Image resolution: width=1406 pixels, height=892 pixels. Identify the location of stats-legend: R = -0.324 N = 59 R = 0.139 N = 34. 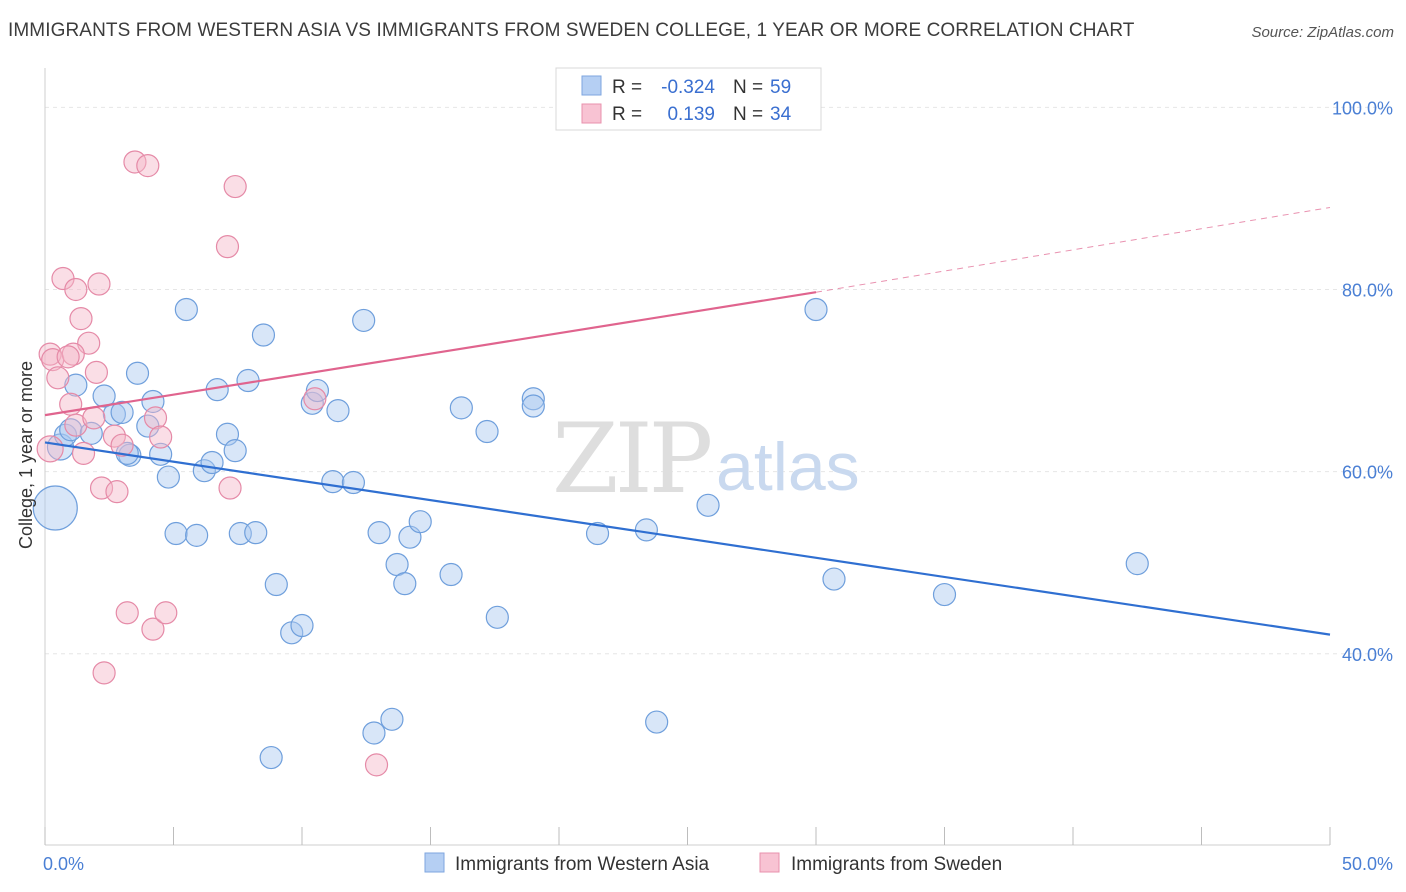
(688, 99).